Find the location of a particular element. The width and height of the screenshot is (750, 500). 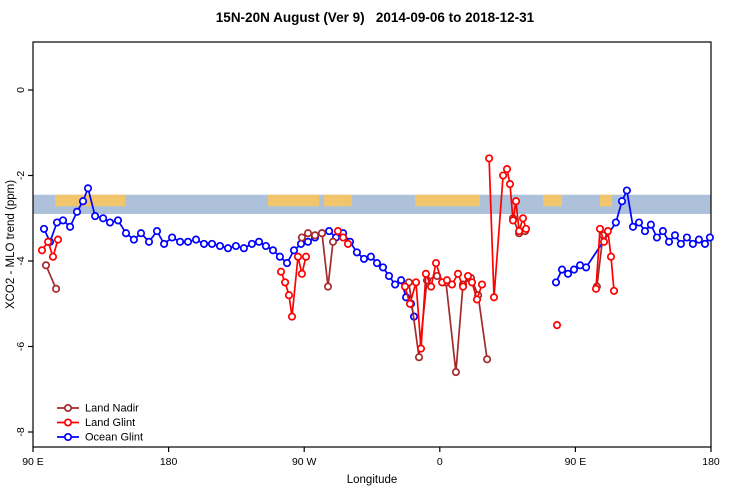

y-tick-label: 0 is located at coordinates (21, 90).